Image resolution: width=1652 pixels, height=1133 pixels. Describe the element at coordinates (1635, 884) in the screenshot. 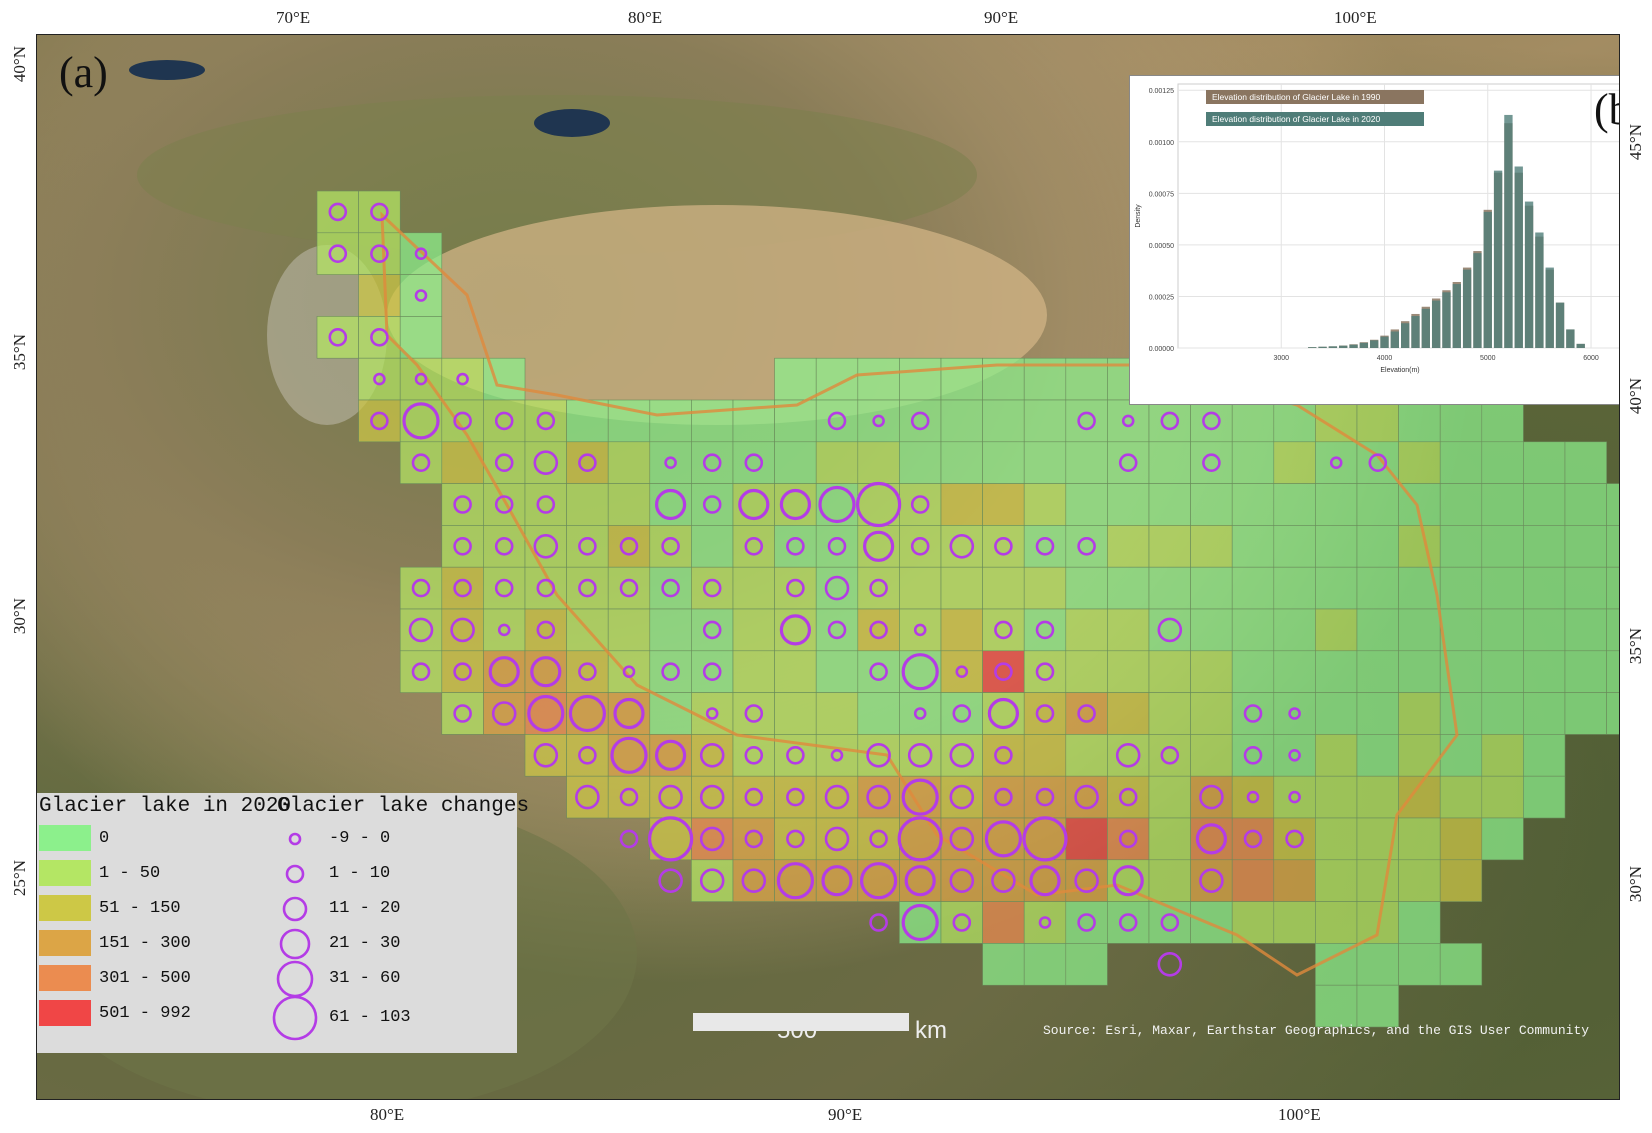

I see `right-tick-30n: 30°N` at that location.